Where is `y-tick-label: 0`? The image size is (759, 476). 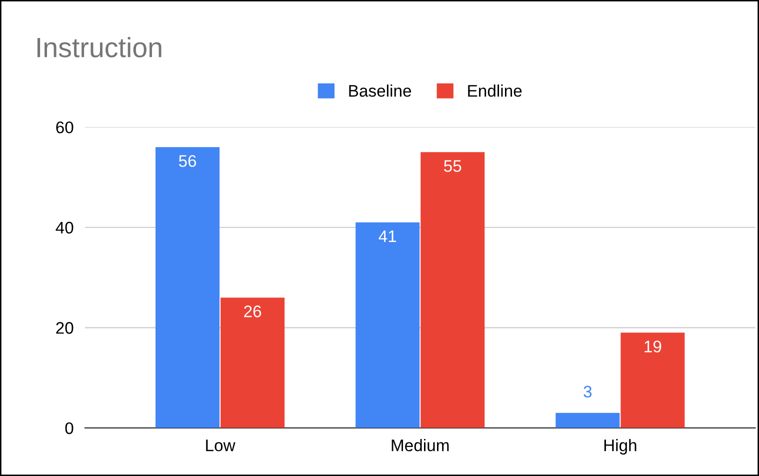 y-tick-label: 0 is located at coordinates (69, 428).